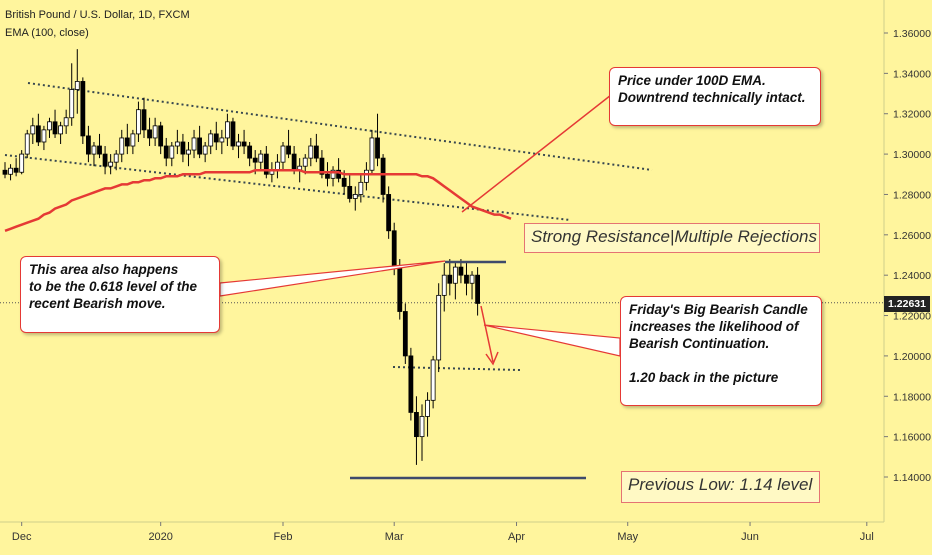 The width and height of the screenshot is (932, 555). What do you see at coordinates (394, 537) in the screenshot?
I see `x-tick-label: Mar` at bounding box center [394, 537].